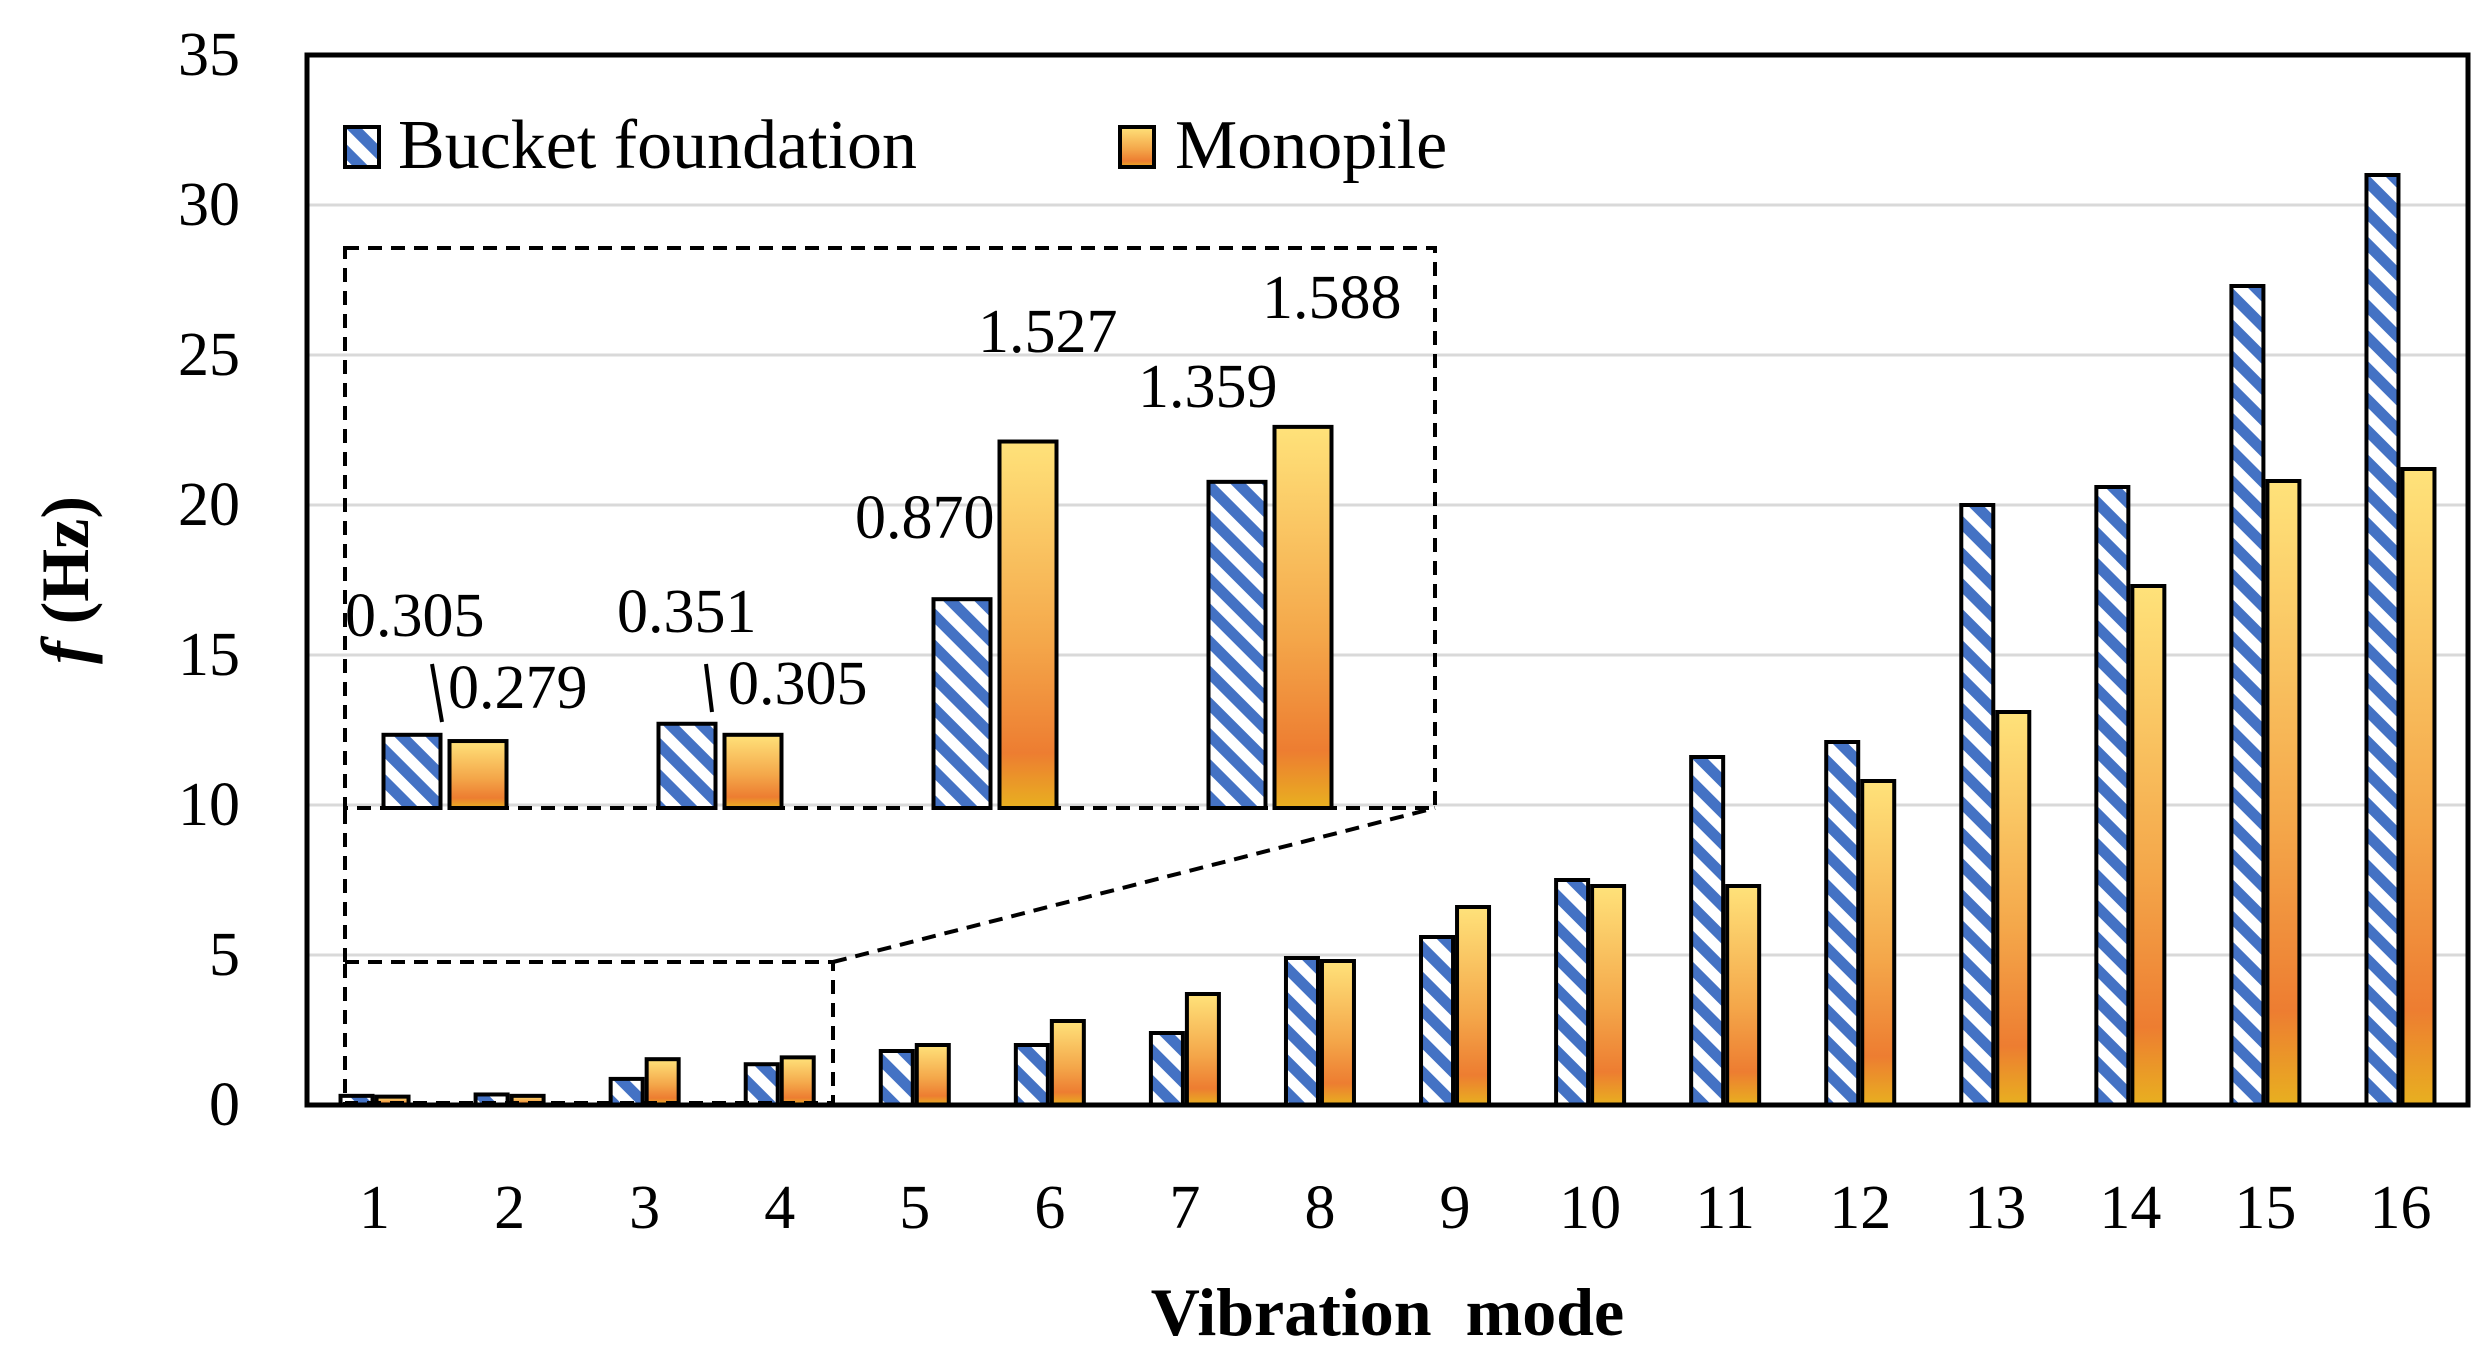  Describe the element at coordinates (1332, 298) in the screenshot. I see `inset-data-label: 1.588` at that location.